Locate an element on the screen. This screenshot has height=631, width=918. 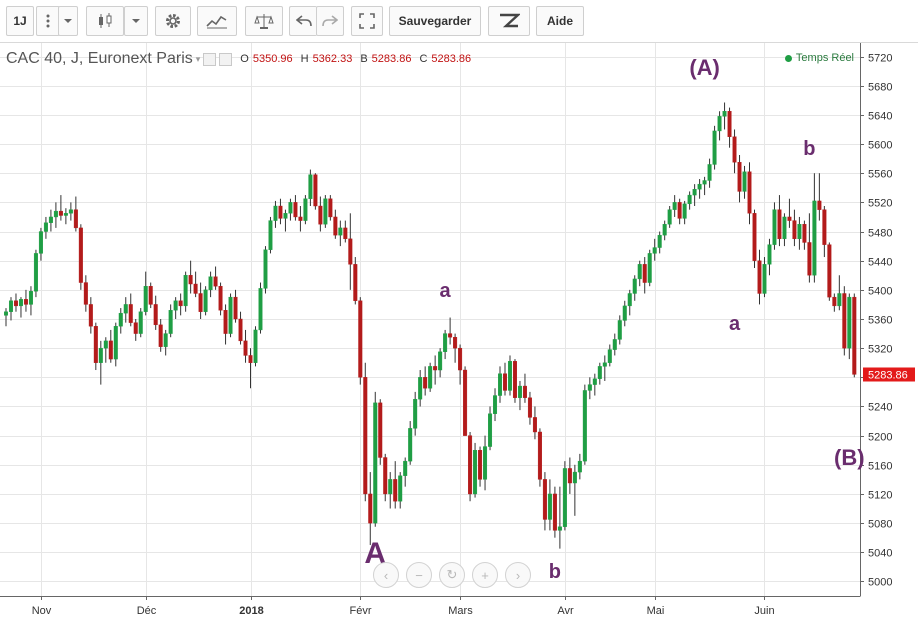
scroll-left-button: ‹ is located at coordinates (386, 575).